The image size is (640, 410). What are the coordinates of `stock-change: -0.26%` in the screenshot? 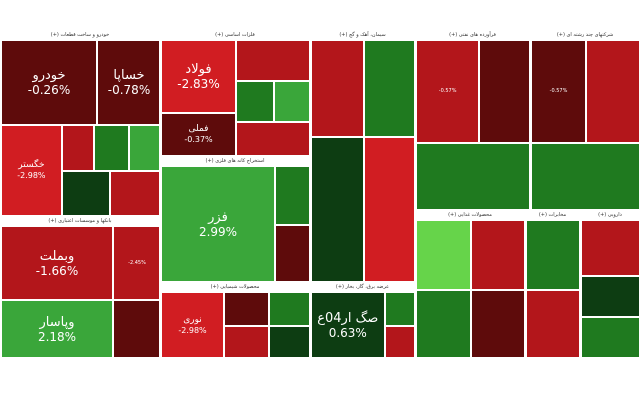 It's located at (49, 89).